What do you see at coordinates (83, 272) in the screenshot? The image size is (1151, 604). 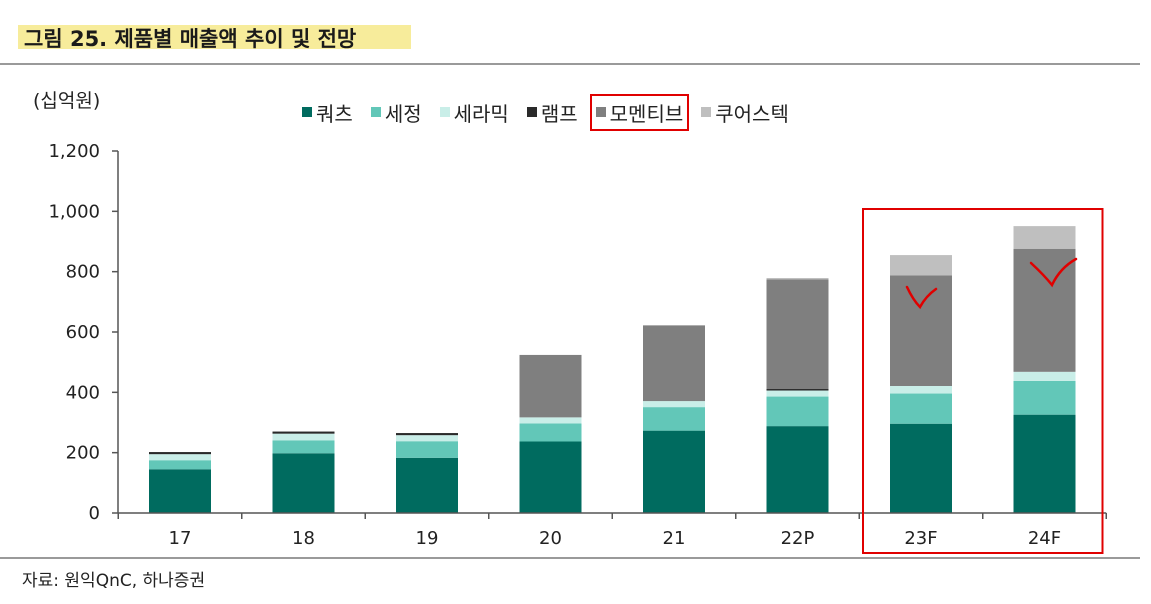 I see `y-tick-label: 800` at bounding box center [83, 272].